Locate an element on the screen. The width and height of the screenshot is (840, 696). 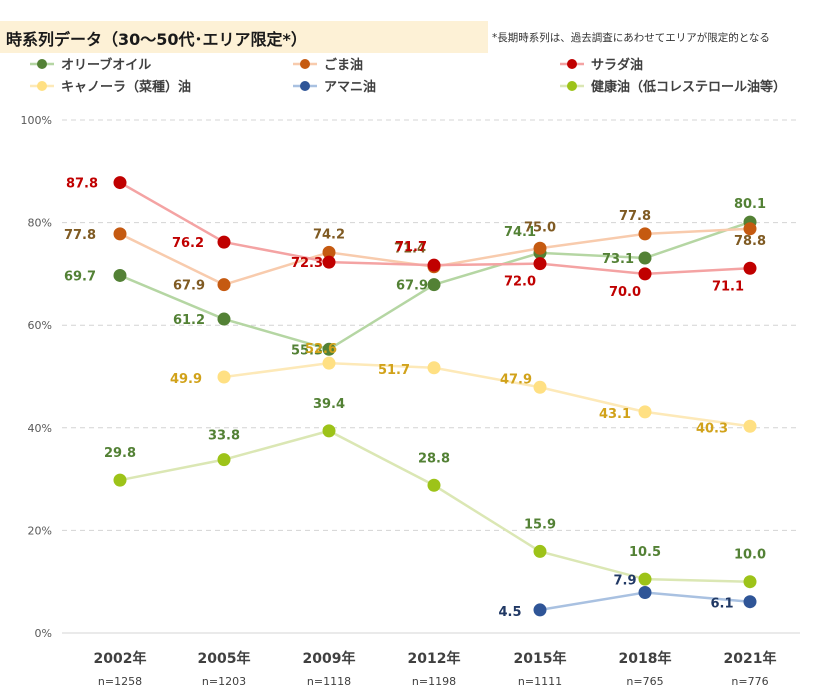
data-label: 71.1 is located at coordinates (728, 286).